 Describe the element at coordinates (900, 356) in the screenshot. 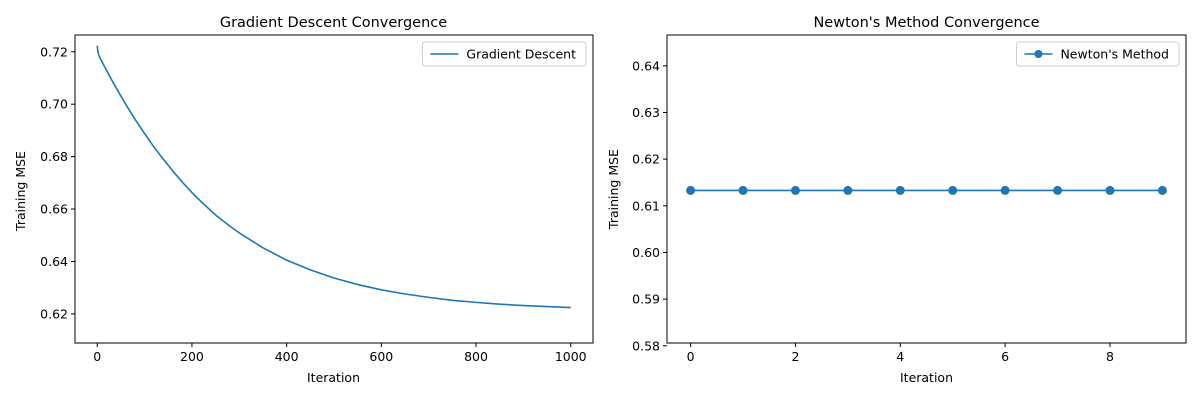

I see `x-tick-label: 4` at that location.